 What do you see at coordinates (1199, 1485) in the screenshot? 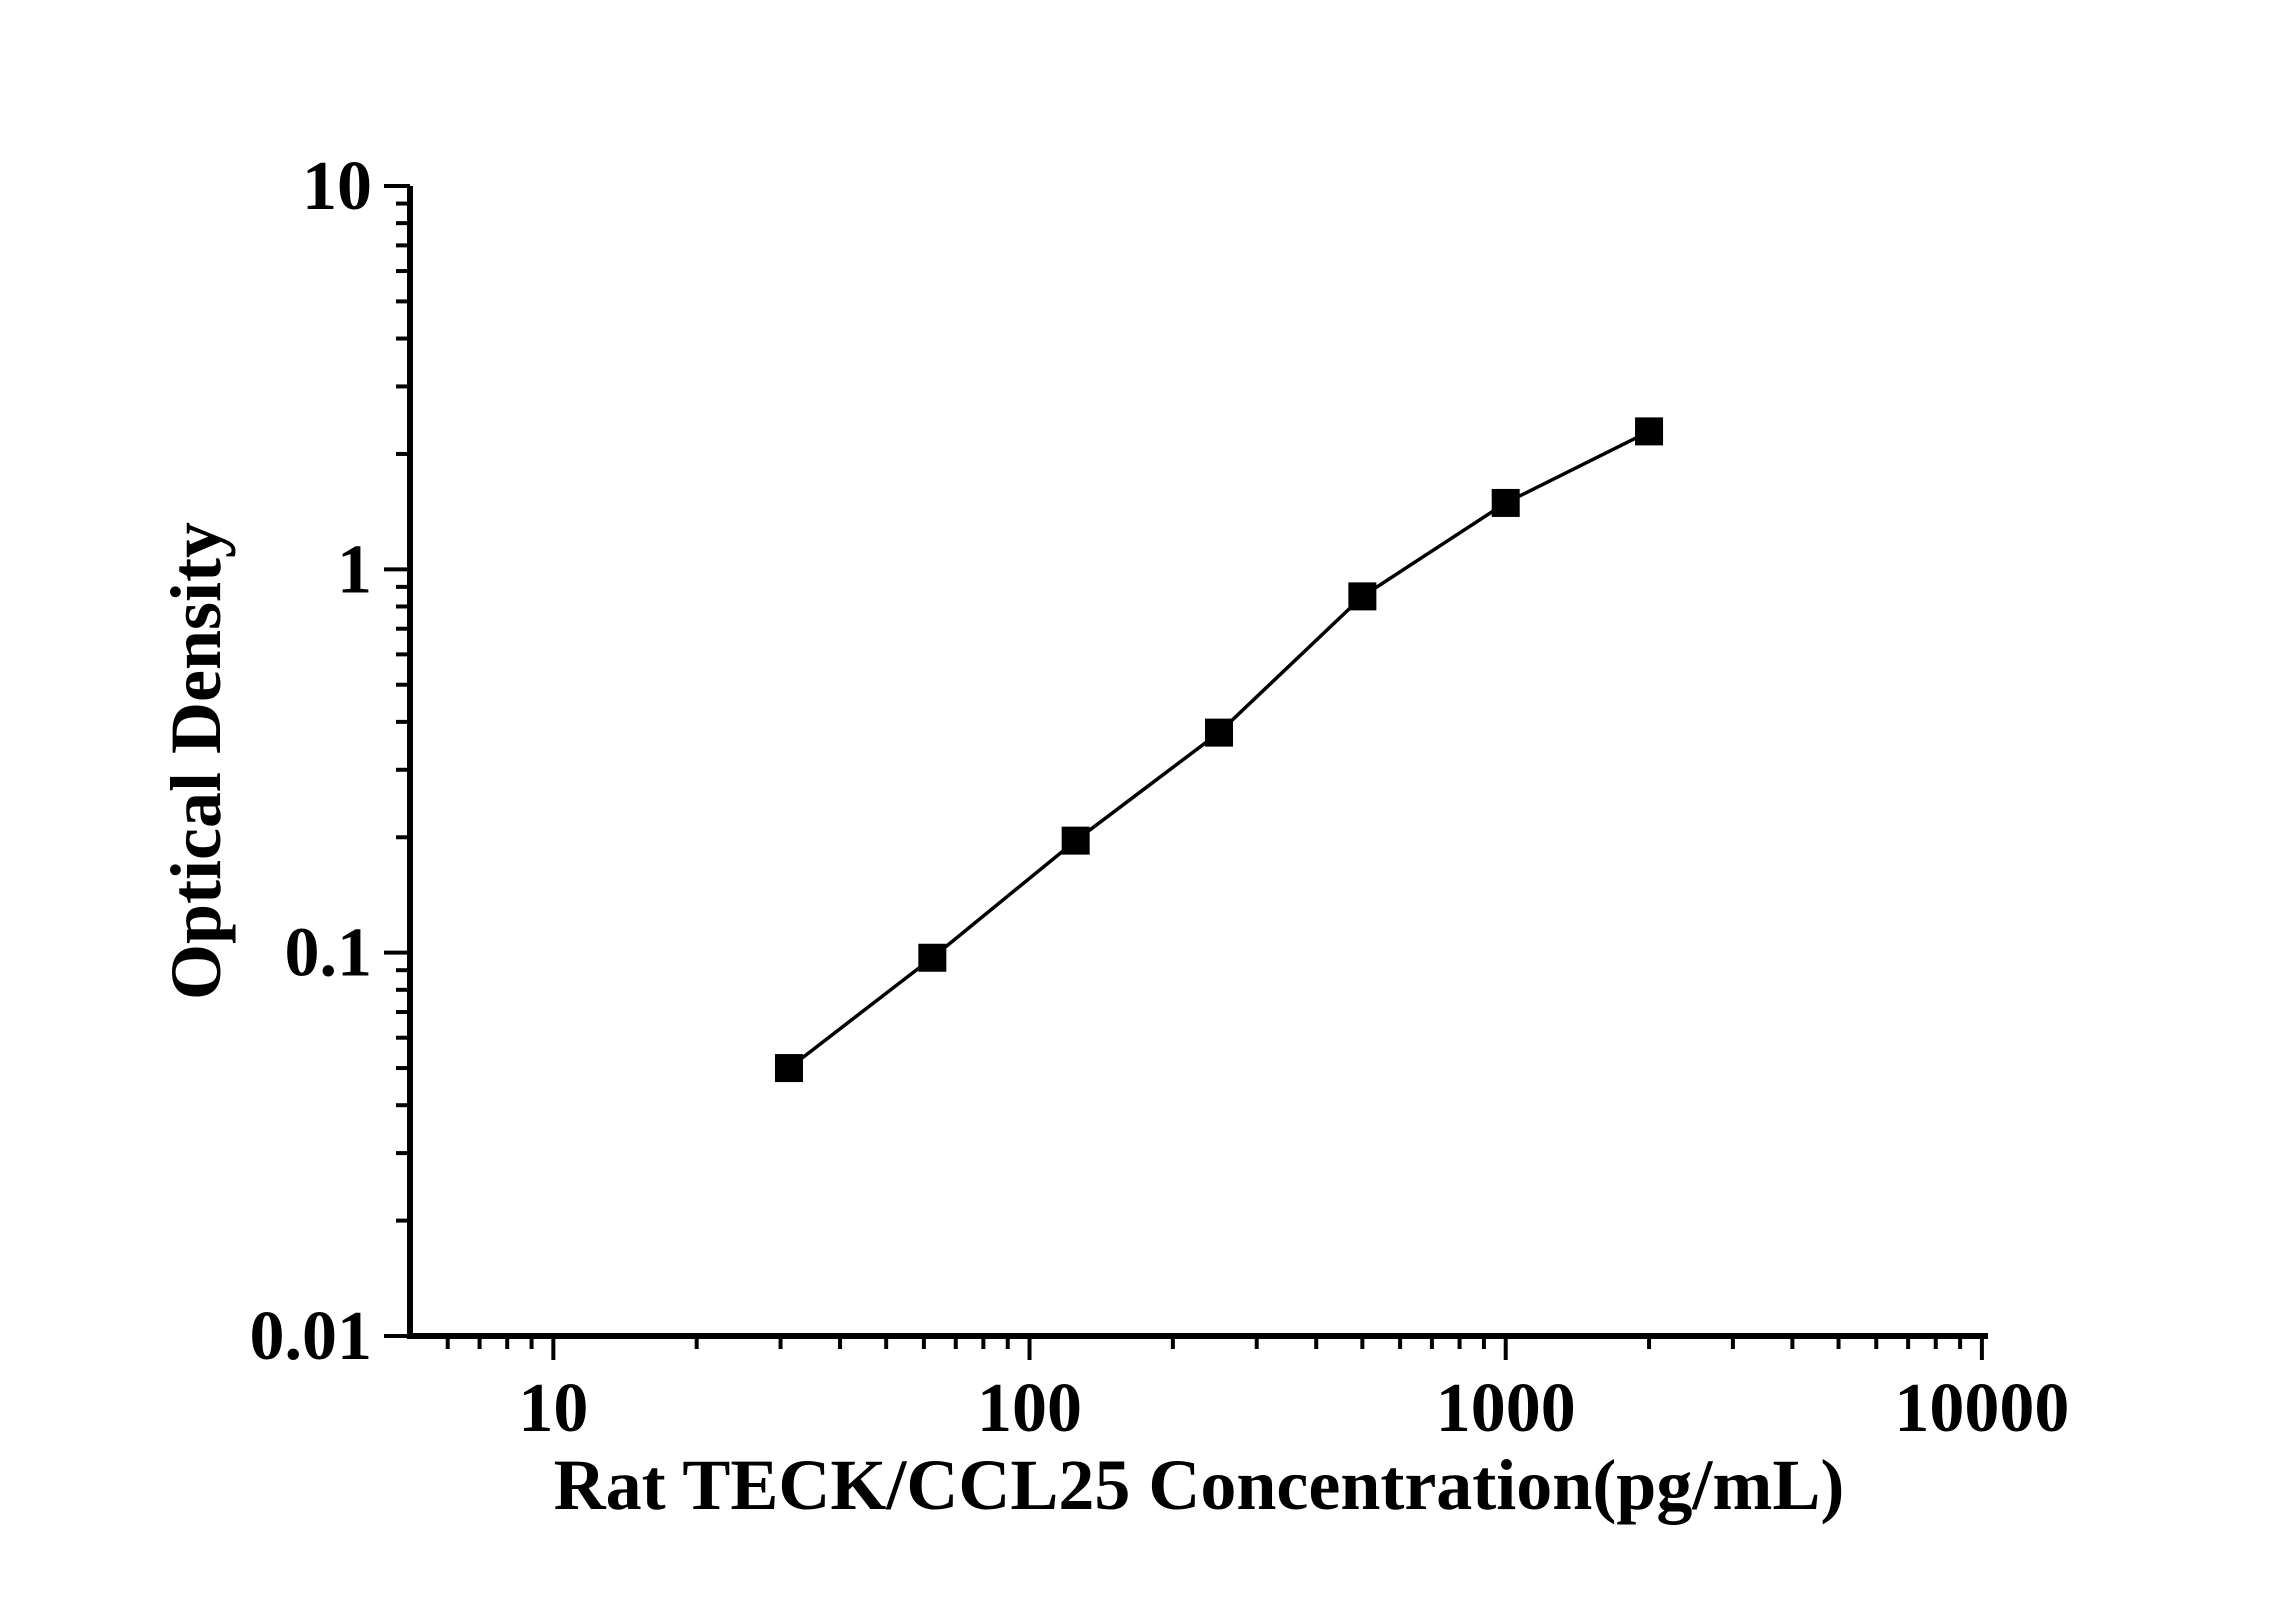
I see `x-axis-title: Rat TECK/CCL25 Concentration(pg/mL)` at bounding box center [1199, 1485].